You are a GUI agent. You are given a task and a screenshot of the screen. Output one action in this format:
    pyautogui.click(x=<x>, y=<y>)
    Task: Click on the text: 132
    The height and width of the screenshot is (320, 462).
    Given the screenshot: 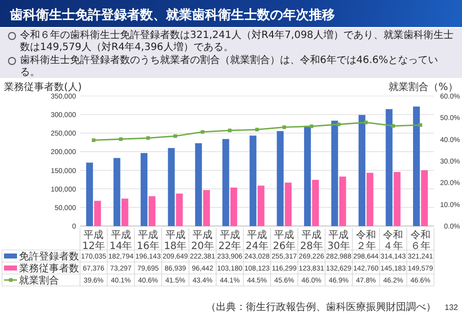 What is the action you would take?
    pyautogui.click(x=451, y=307)
    